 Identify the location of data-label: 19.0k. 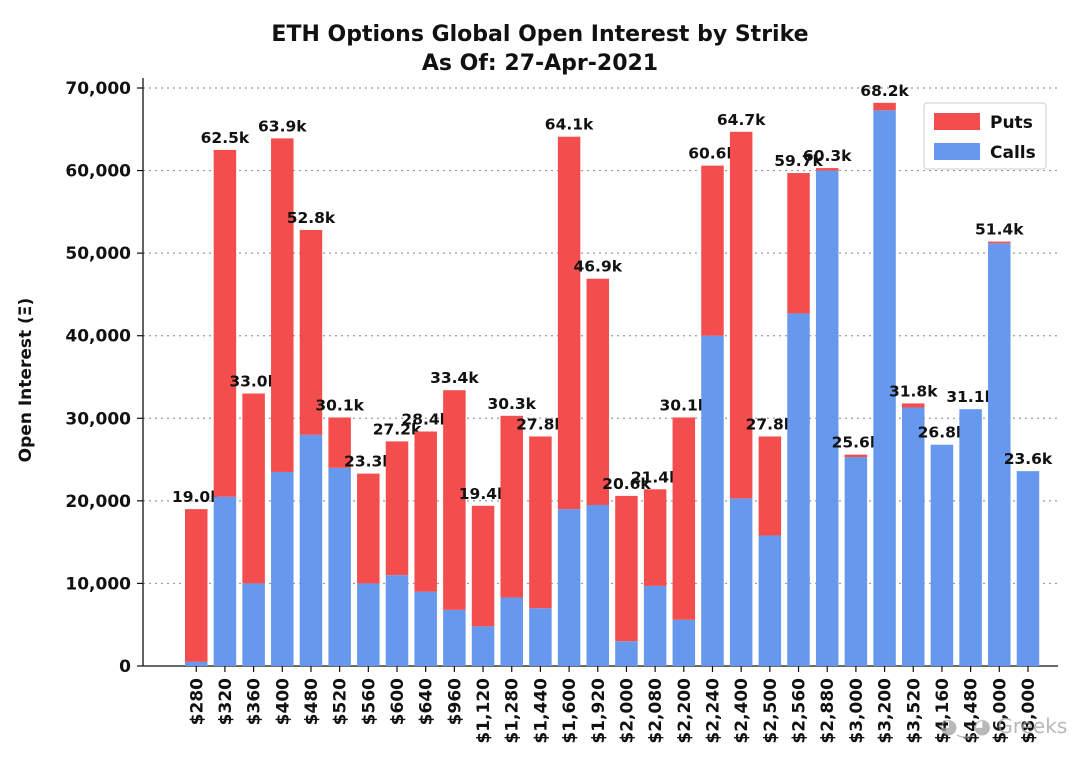
(196, 497).